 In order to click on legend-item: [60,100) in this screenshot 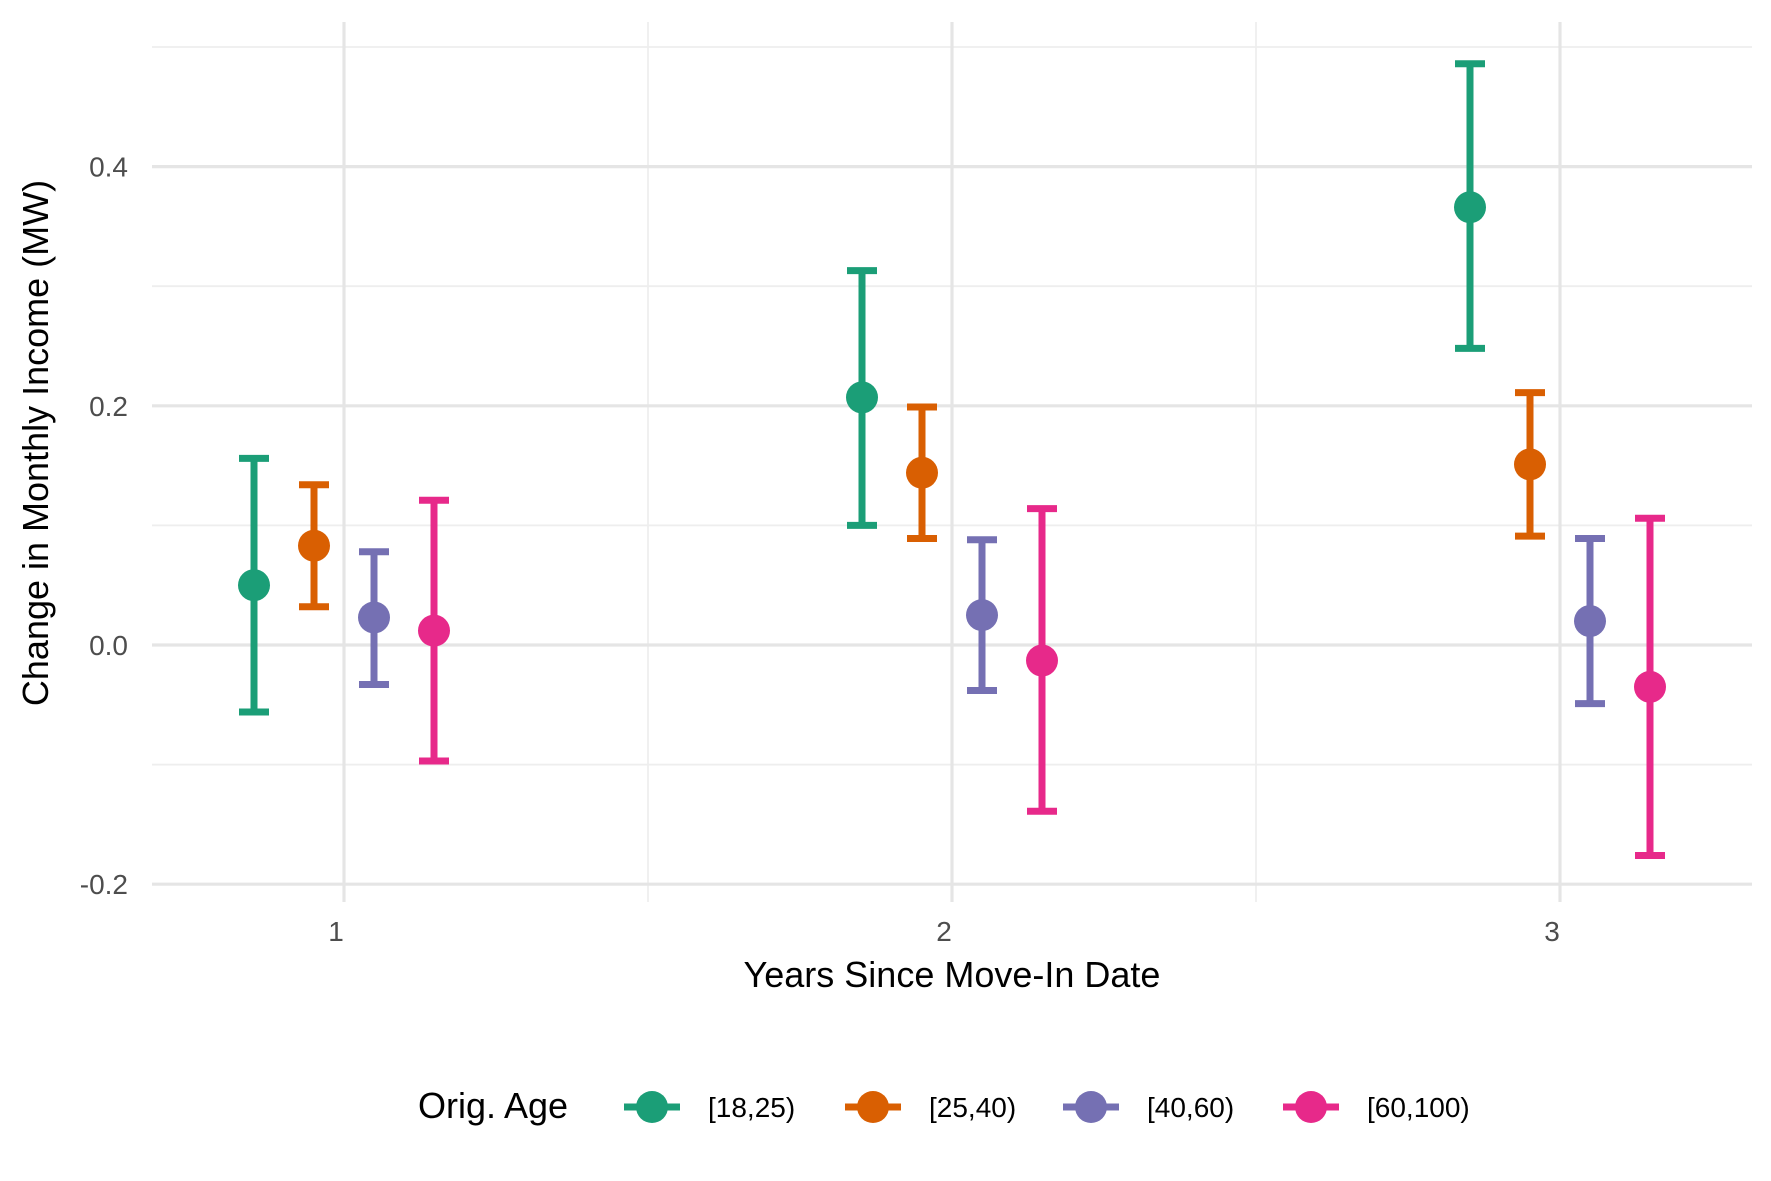, I will do `click(1376, 1107)`.